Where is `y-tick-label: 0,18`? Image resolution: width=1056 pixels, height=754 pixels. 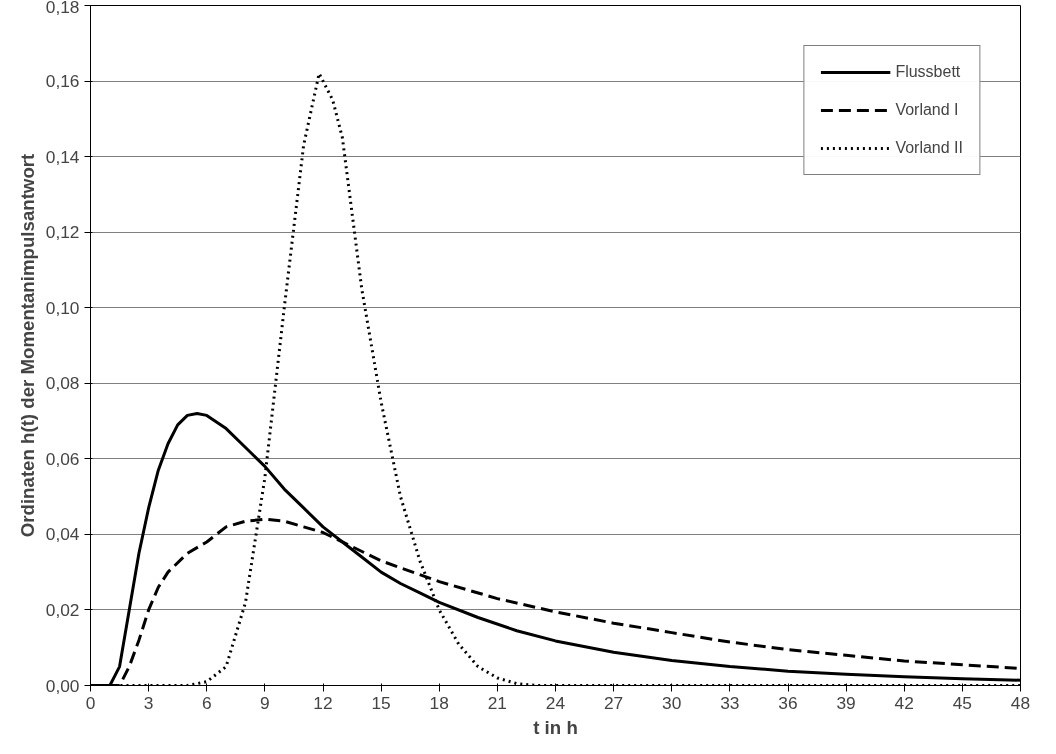 y-tick-label: 0,18 is located at coordinates (62, 8).